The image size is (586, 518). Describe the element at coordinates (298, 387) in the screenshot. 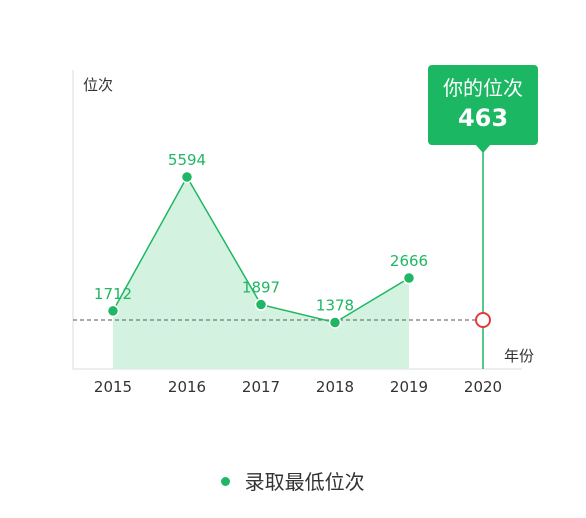

I see `x-tick-labels-group: 2015 2016 2017 2018 2019 2020` at that location.